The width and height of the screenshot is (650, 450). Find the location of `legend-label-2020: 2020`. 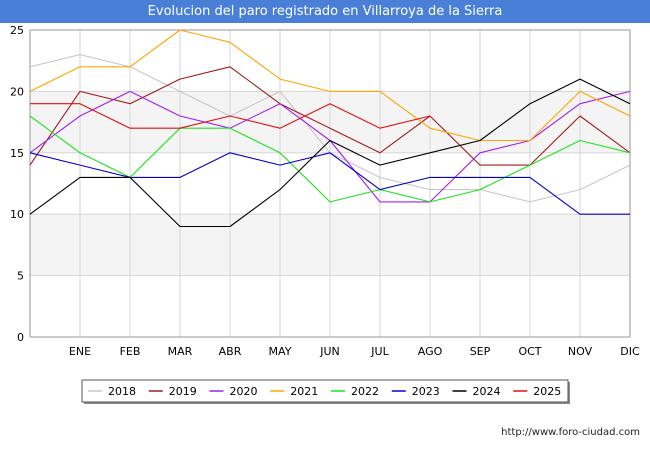

legend-label-2020: 2020 is located at coordinates (244, 391).